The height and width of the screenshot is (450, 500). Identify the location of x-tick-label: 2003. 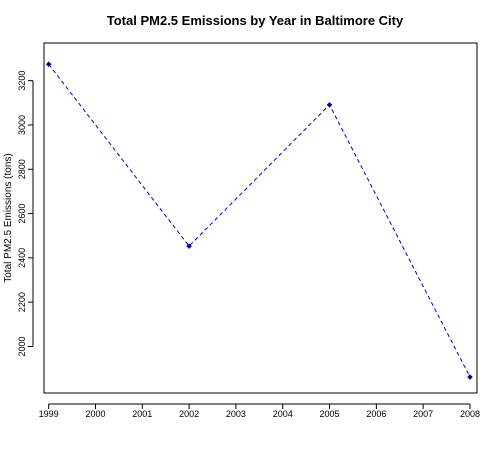
(236, 414).